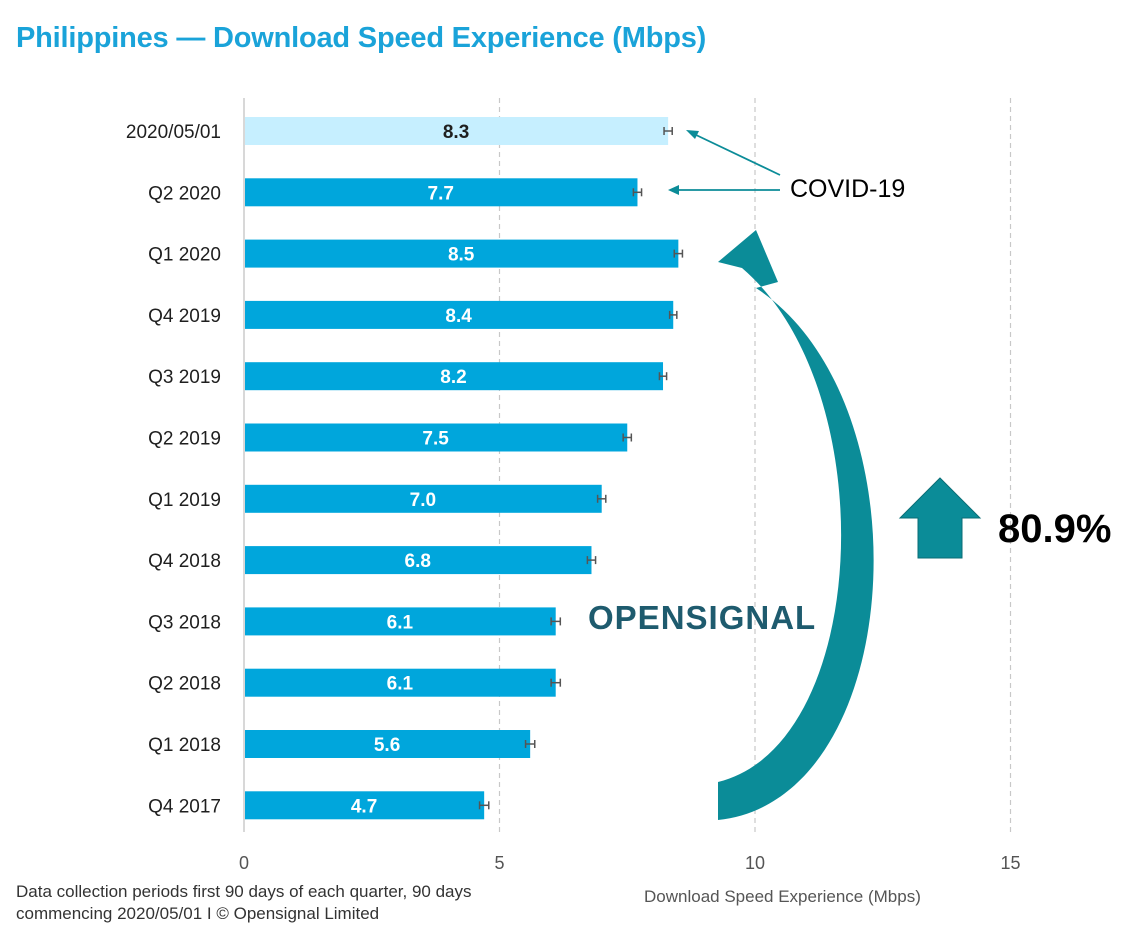  I want to click on value-label: 7.7, so click(441, 193).